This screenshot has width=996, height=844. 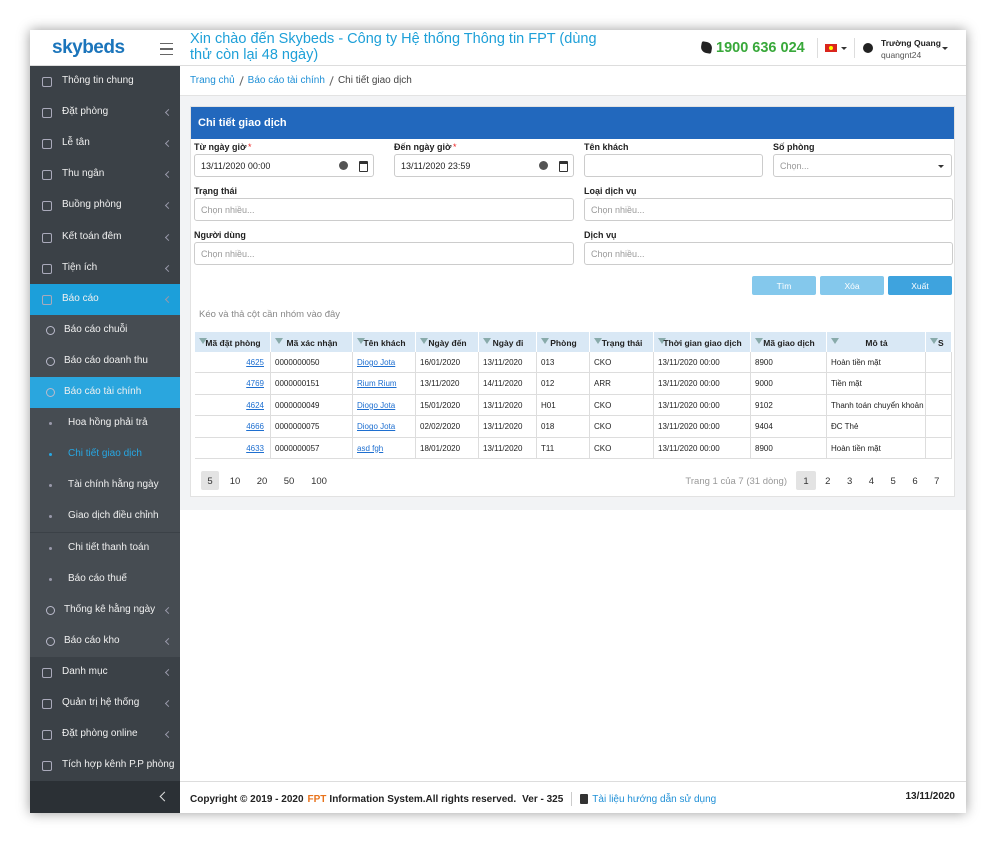 I want to click on item-label: Đặt phòng, so click(x=85, y=112).